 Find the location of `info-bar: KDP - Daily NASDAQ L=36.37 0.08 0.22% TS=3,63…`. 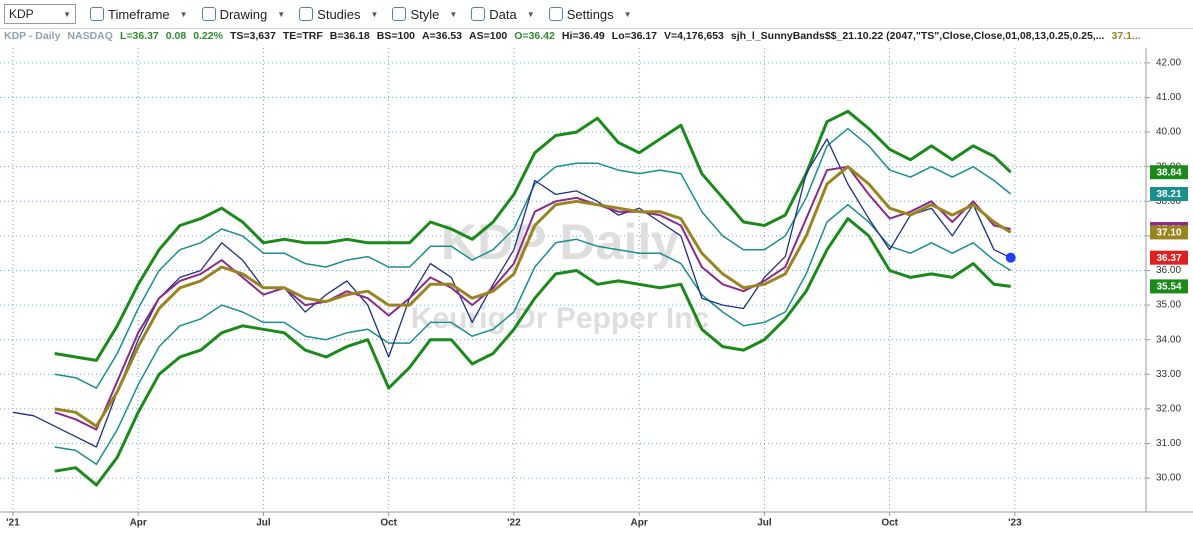

info-bar: KDP - Daily NASDAQ L=36.37 0.08 0.22% TS=3,63… is located at coordinates (572, 37).